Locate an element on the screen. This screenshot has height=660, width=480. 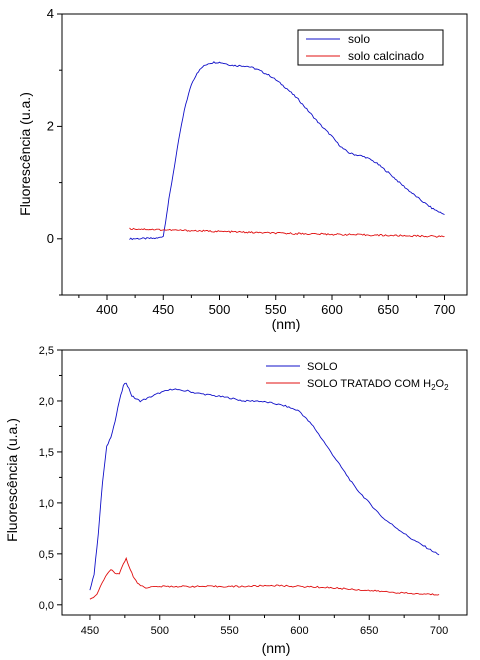
y-tick-label: 2,0 is located at coordinates (46, 402).